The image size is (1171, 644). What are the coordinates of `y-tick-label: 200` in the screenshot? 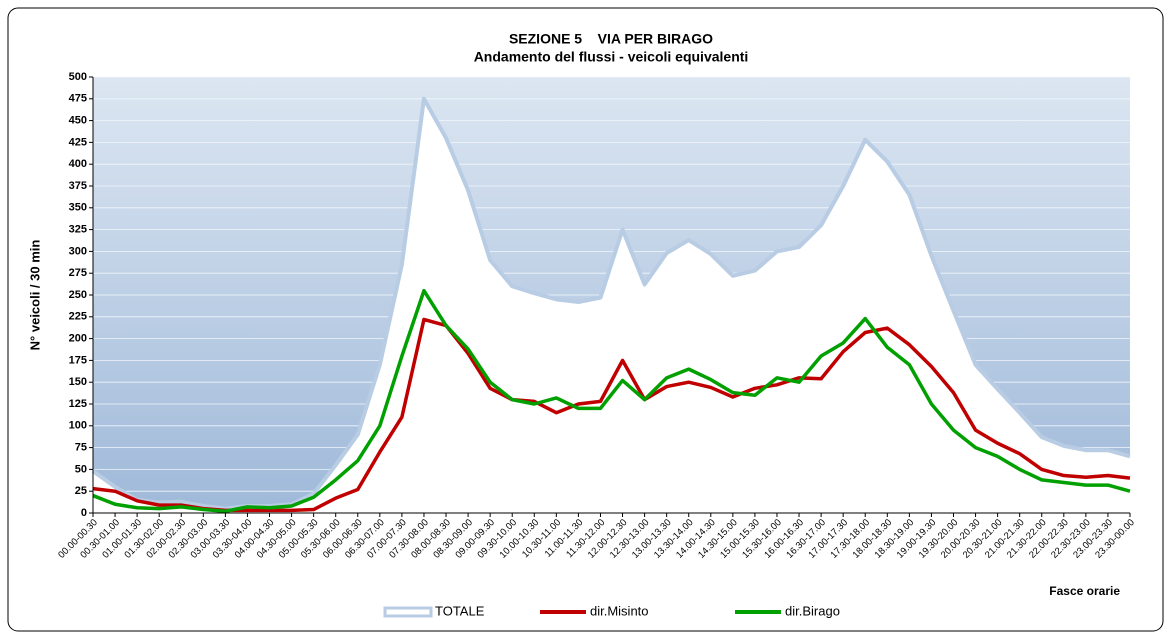 It's located at (78, 339).